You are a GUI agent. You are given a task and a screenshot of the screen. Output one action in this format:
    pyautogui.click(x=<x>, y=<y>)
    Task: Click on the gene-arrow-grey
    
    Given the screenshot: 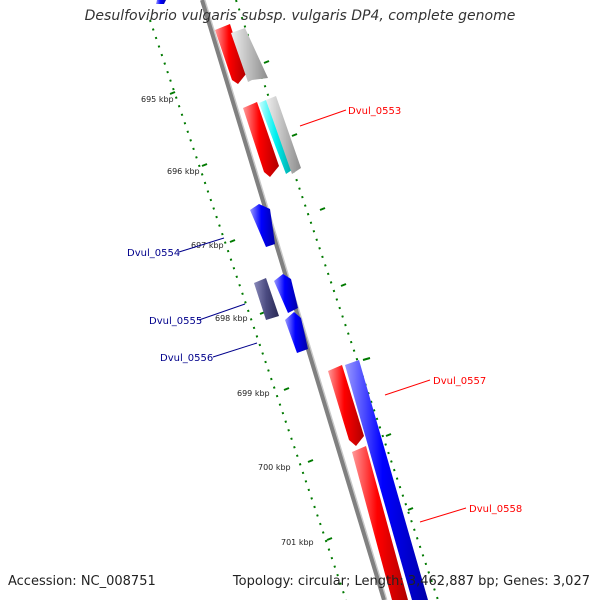 What is the action you would take?
    pyautogui.click(x=249, y=55)
    